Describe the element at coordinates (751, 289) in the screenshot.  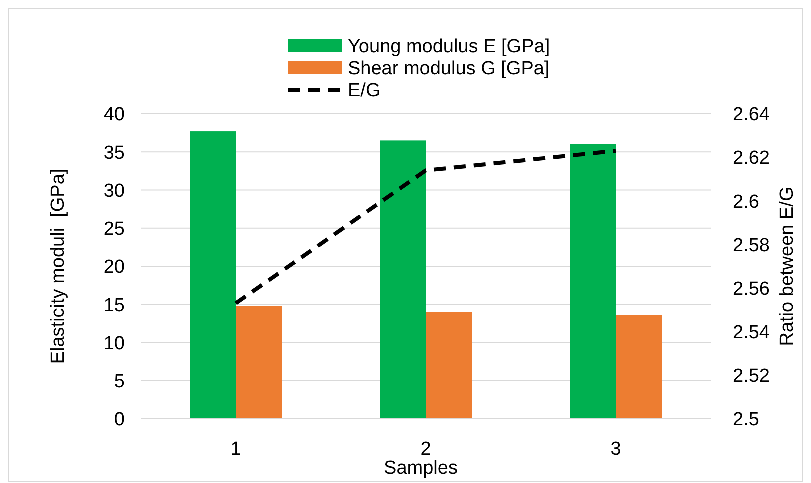
I see `y2-tick-label: 2.56` at that location.